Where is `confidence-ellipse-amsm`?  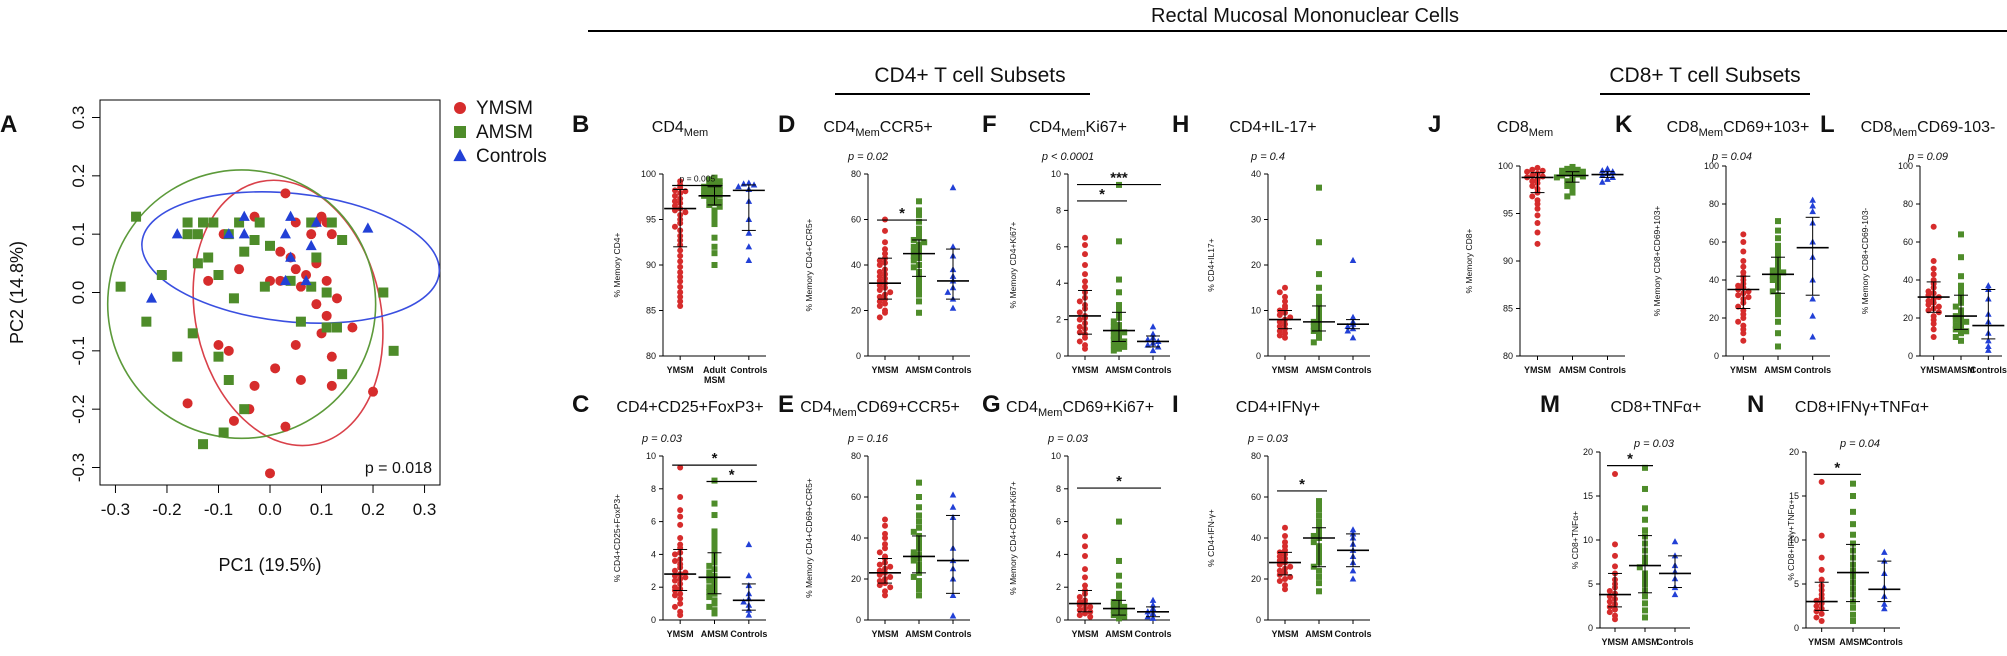 confidence-ellipse-amsm is located at coordinates (241, 304).